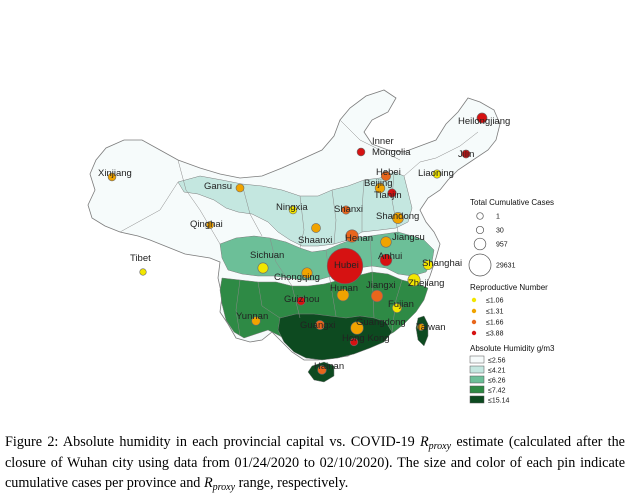 This screenshot has height=498, width=630. I want to click on legend-cases-label-2: 957, so click(502, 245).